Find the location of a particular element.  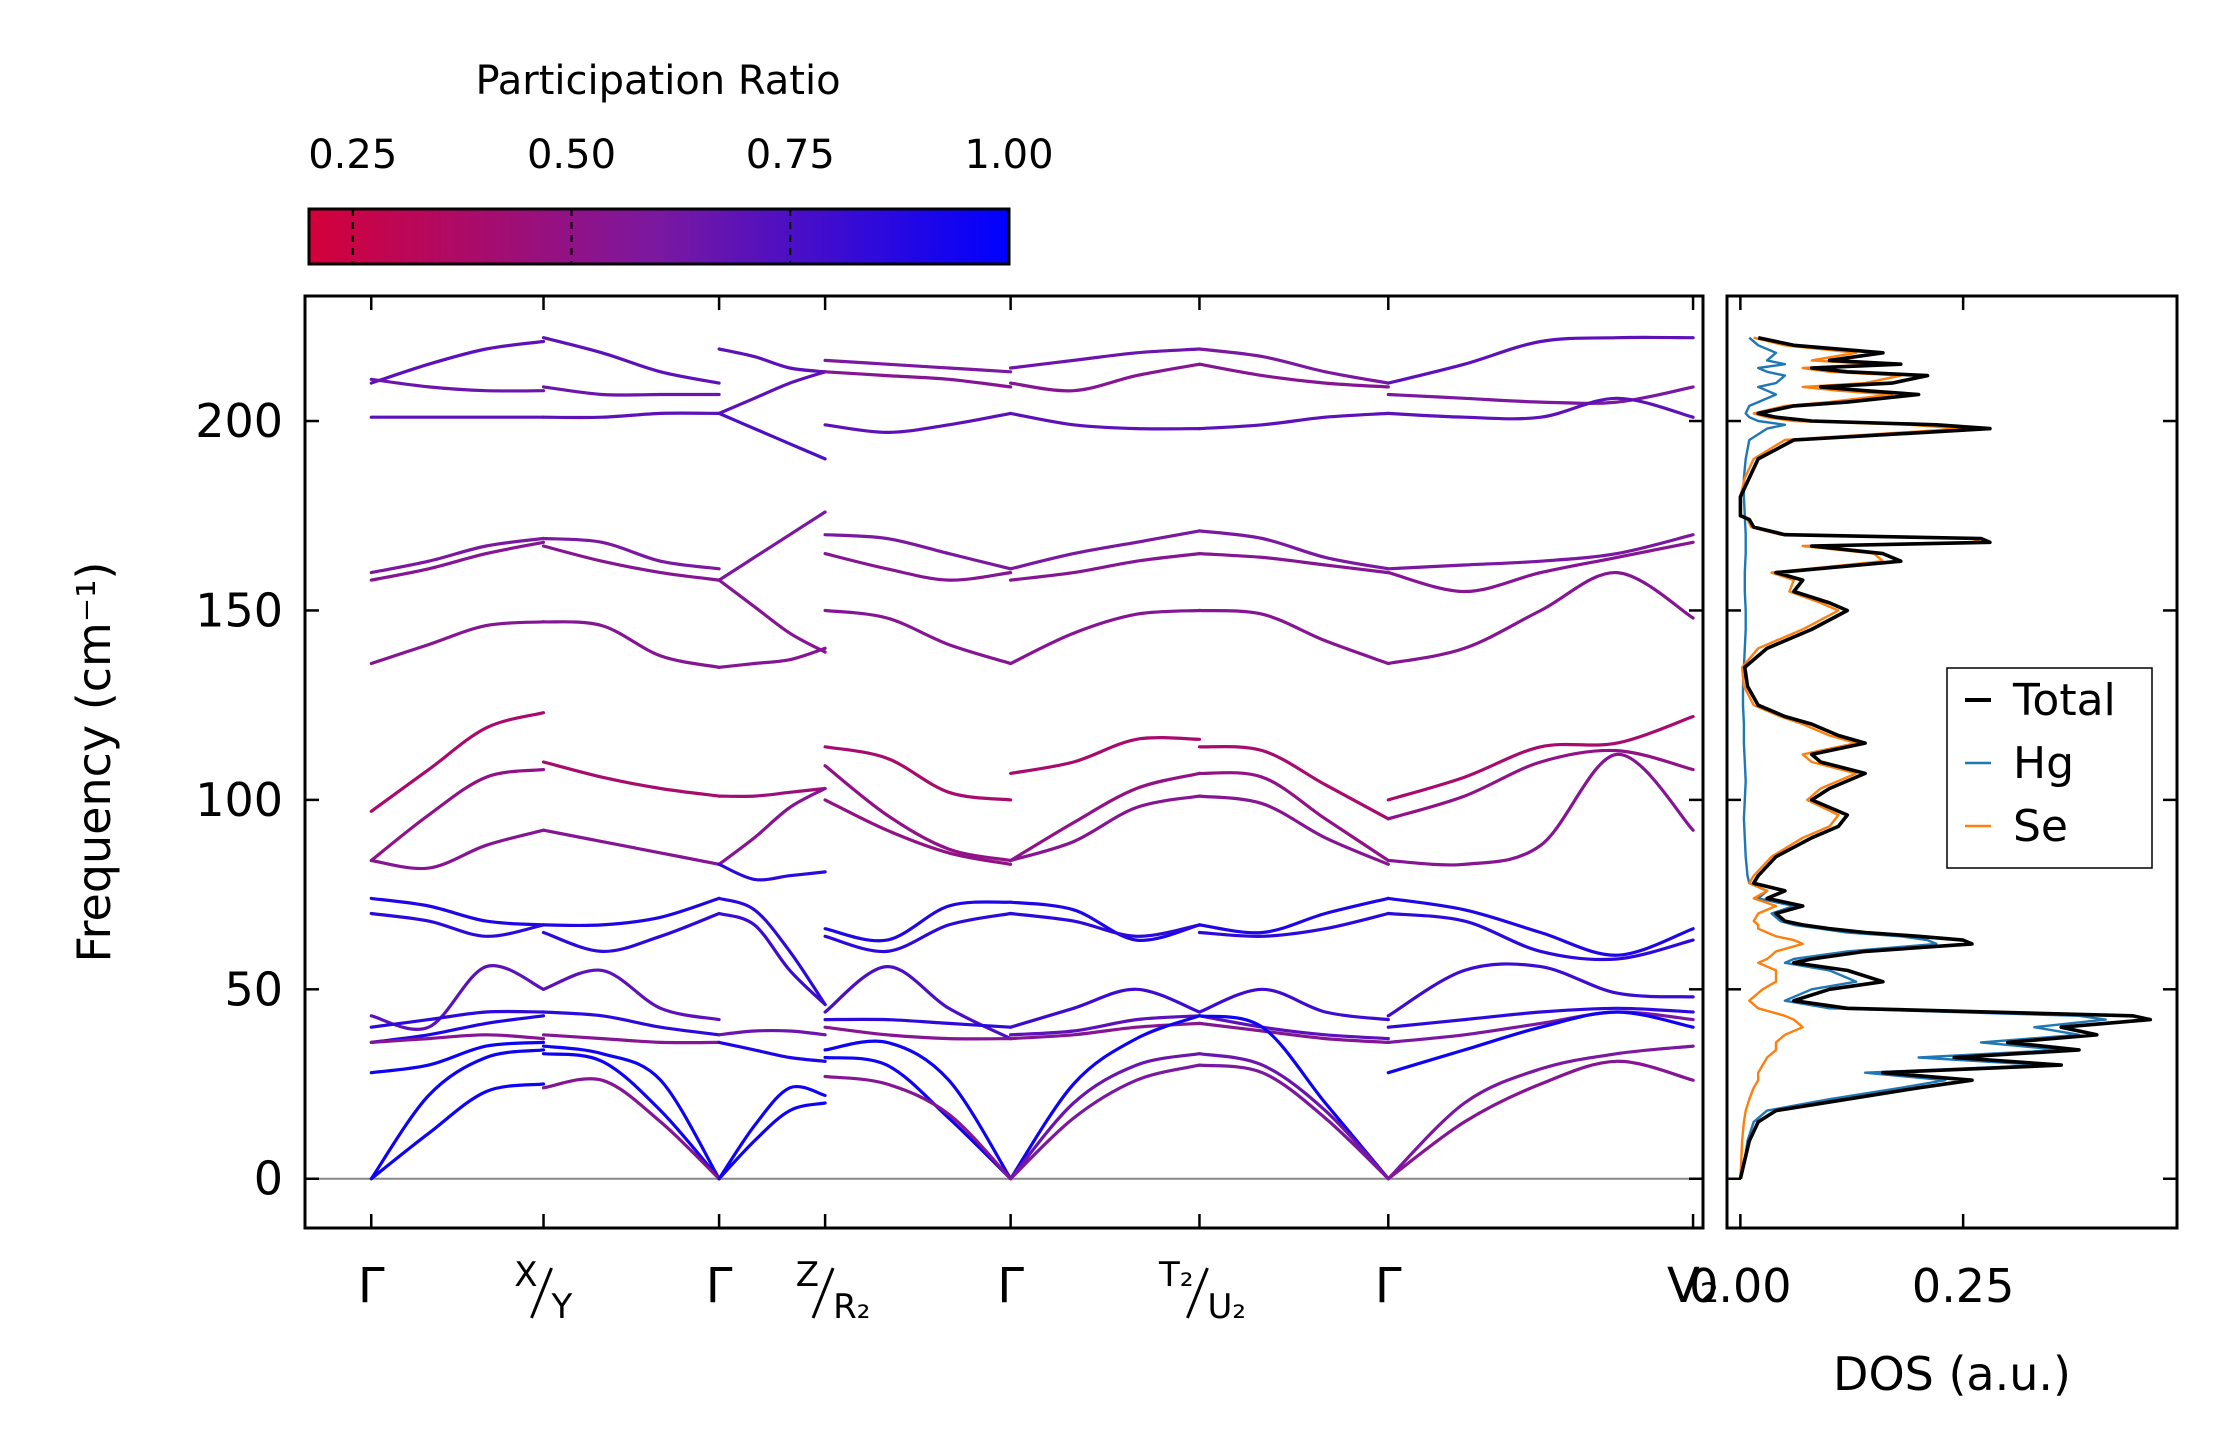

dos-frame is located at coordinates (1952, 762).